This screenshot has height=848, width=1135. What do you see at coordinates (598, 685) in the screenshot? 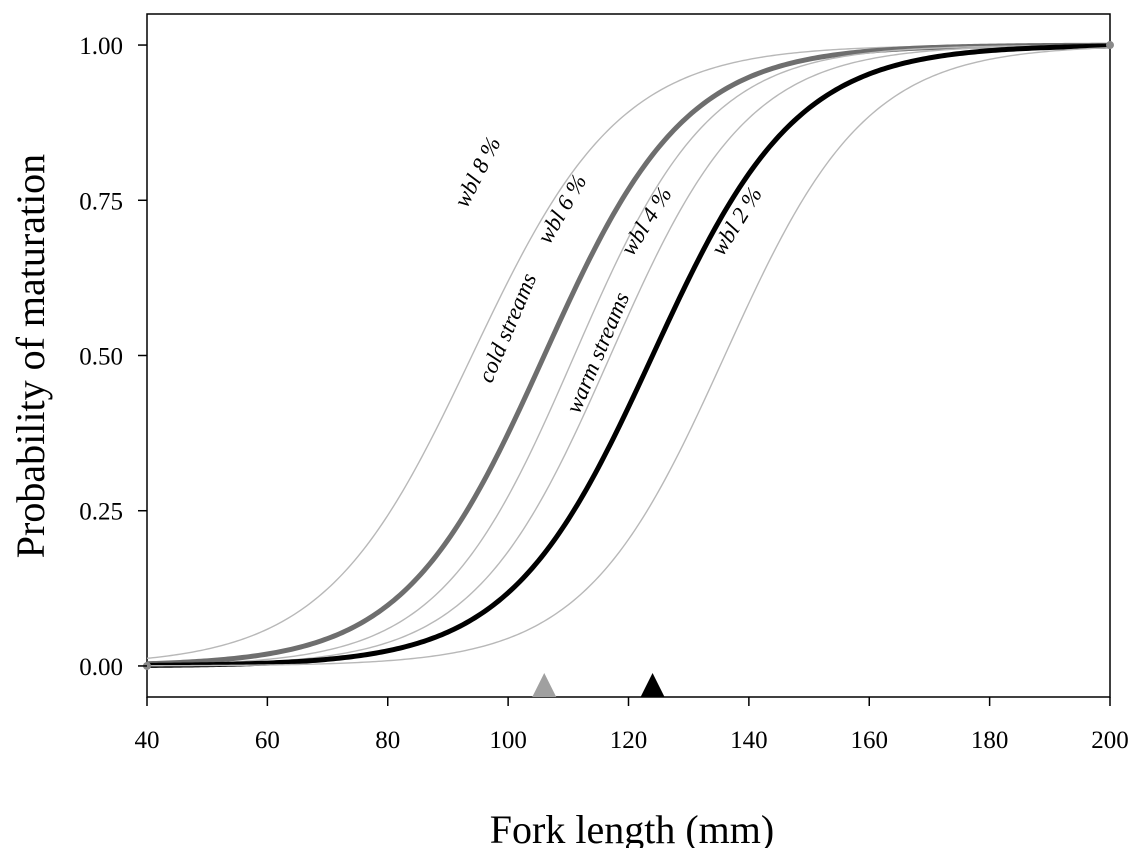
I see `markers` at bounding box center [598, 685].